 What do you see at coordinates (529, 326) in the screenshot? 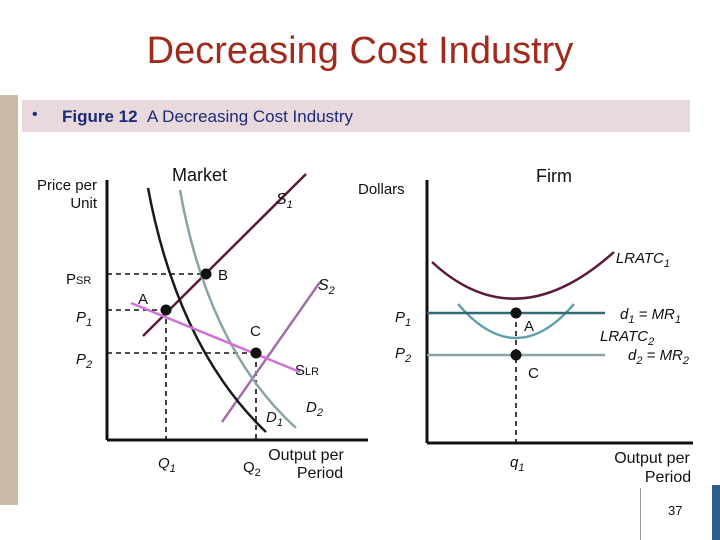
I see `firm-point-a-label: A` at bounding box center [529, 326].